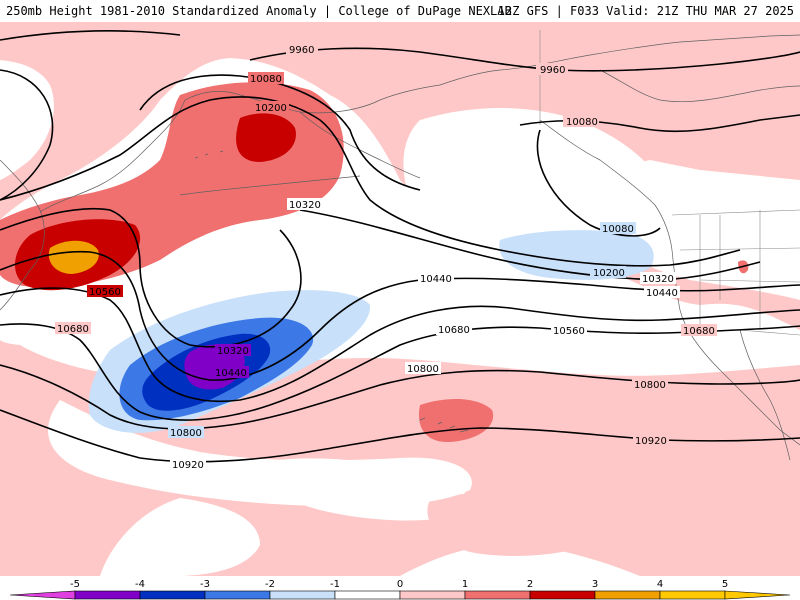  I want to click on colorbar-swatch-neg3, so click(172, 595).